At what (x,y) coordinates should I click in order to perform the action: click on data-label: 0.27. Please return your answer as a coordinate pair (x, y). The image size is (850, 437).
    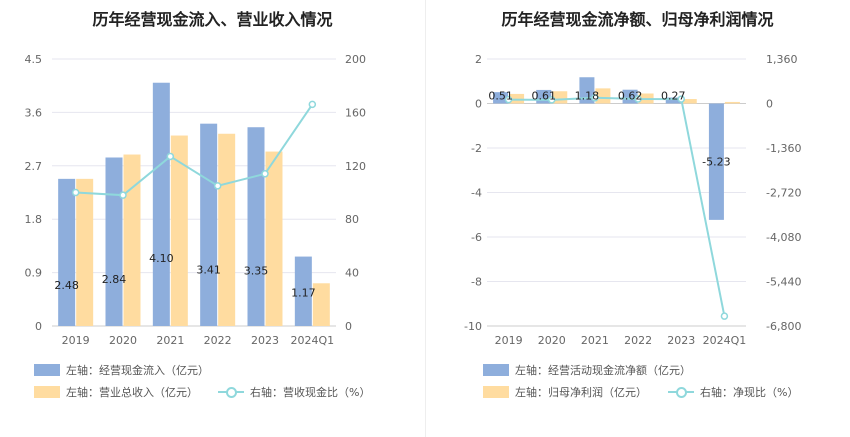
    Looking at the image, I should click on (673, 96).